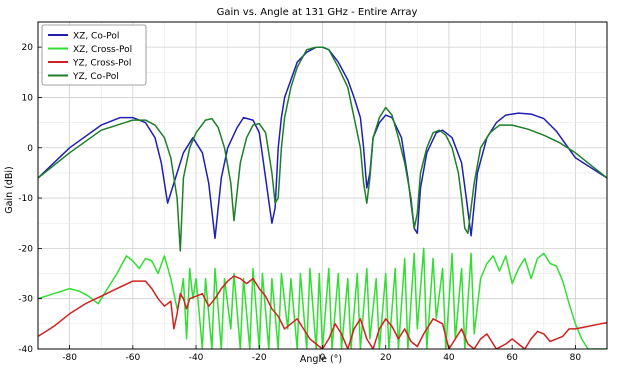  What do you see at coordinates (28, 48) in the screenshot?
I see `y-tick-label: 20` at bounding box center [28, 48].